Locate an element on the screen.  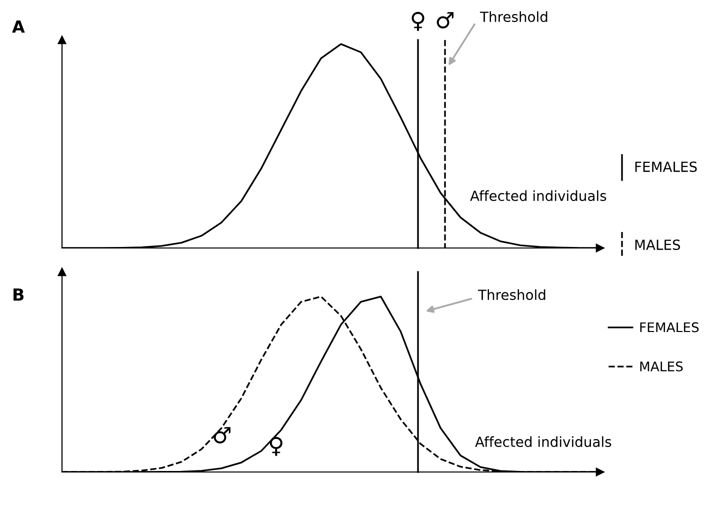
text: Threshold is located at coordinates (514, 16).